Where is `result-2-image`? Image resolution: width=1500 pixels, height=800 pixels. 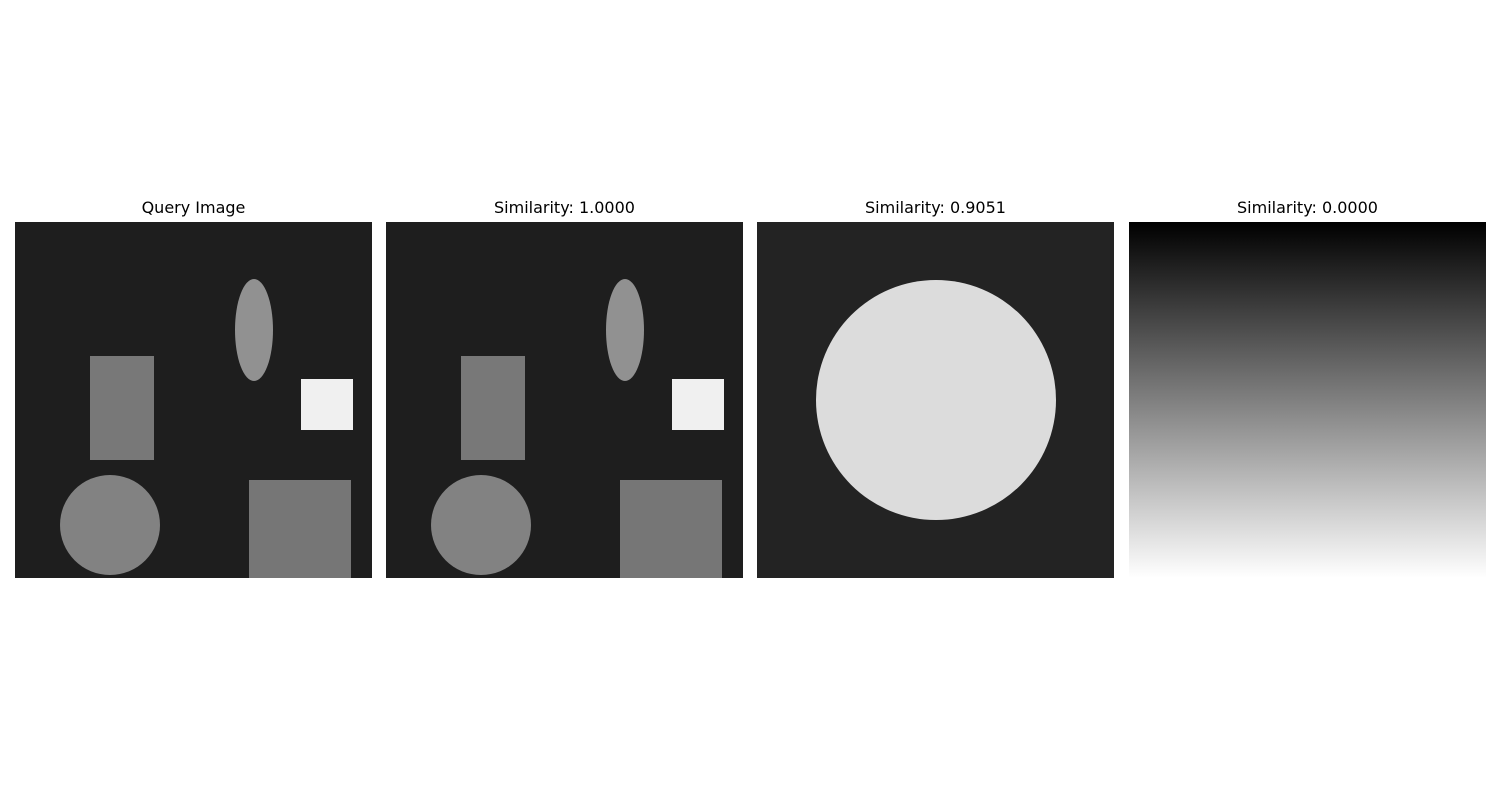 result-2-image is located at coordinates (935, 400).